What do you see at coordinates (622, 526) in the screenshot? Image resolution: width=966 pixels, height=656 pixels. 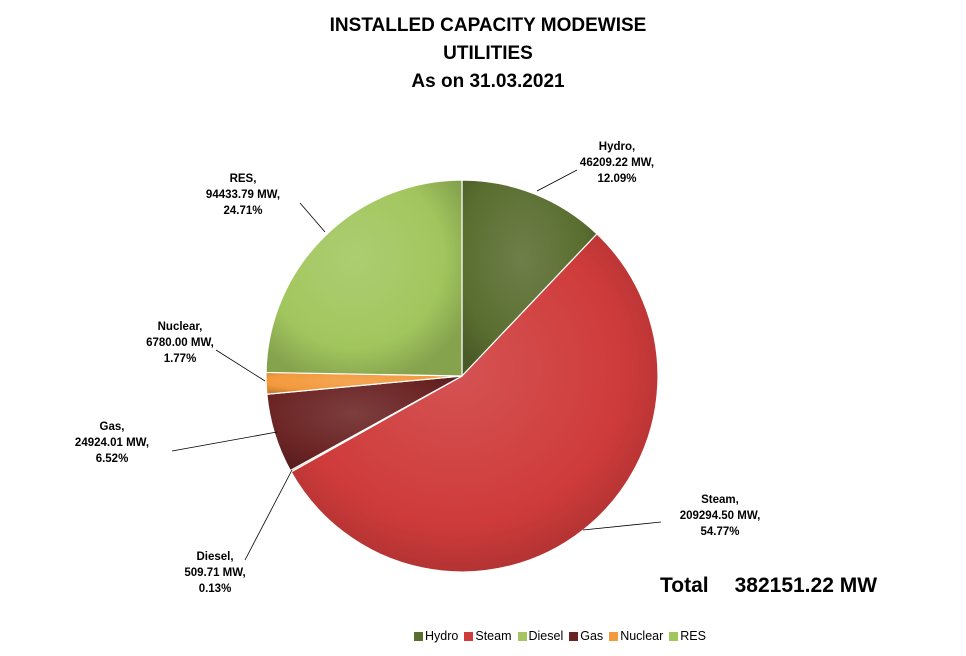 I see `leader-line-steam` at bounding box center [622, 526].